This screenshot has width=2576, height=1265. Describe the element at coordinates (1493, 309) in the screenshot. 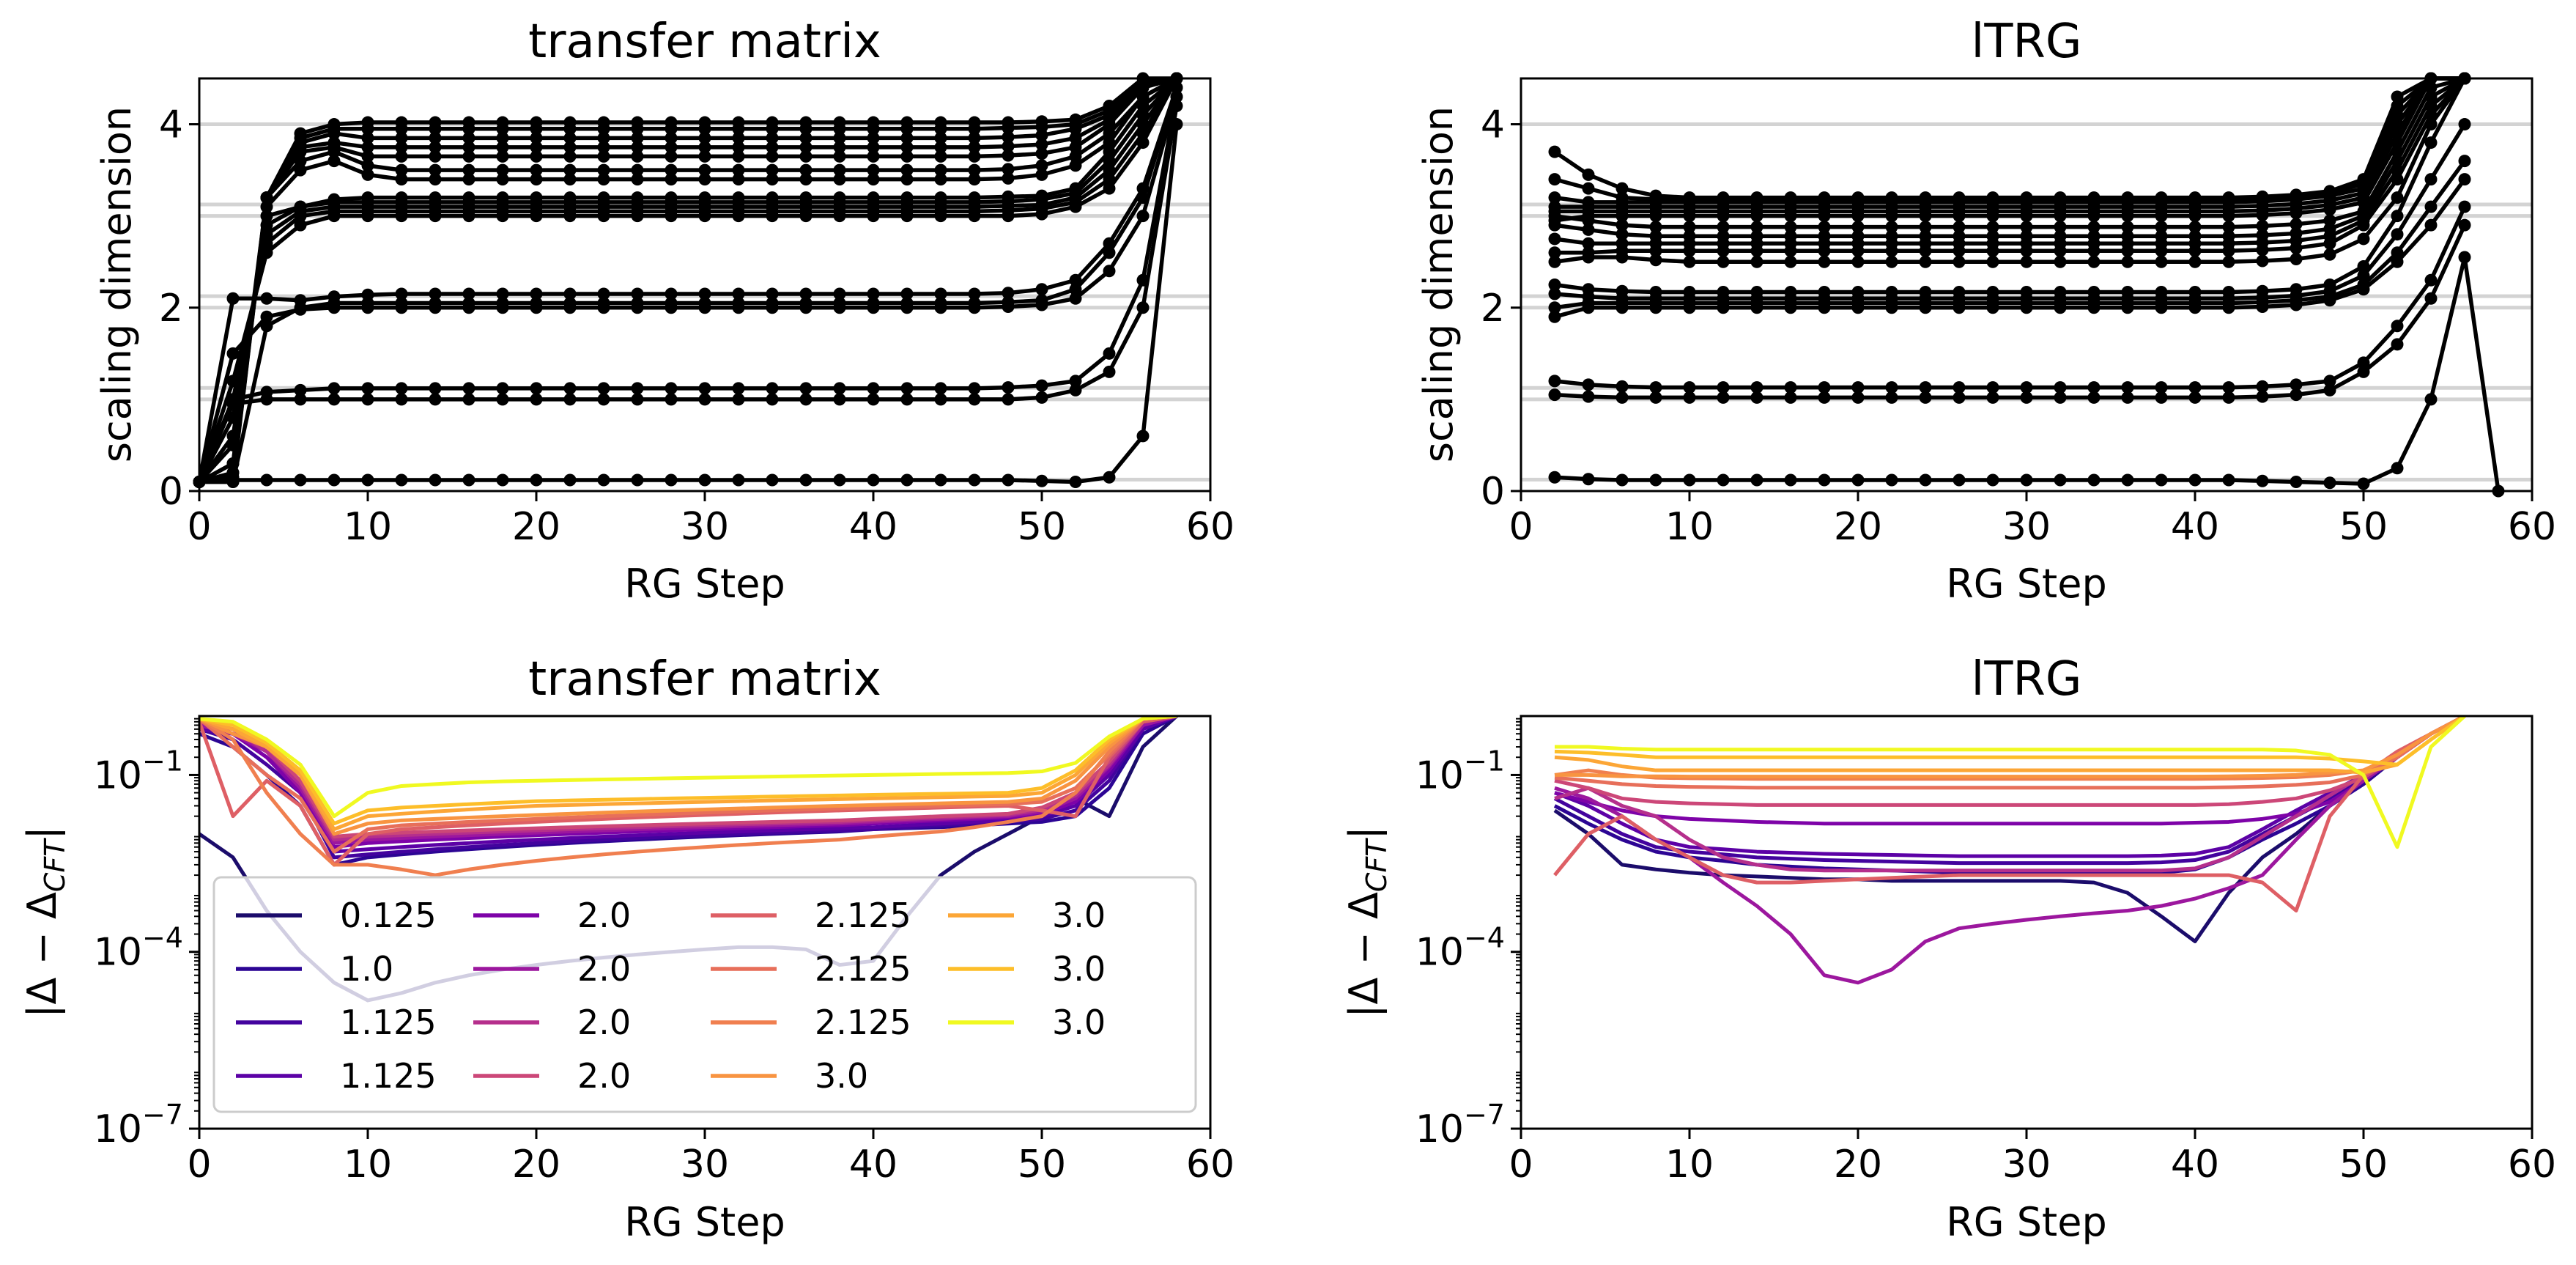

I see `y-tick-label: 2` at that location.